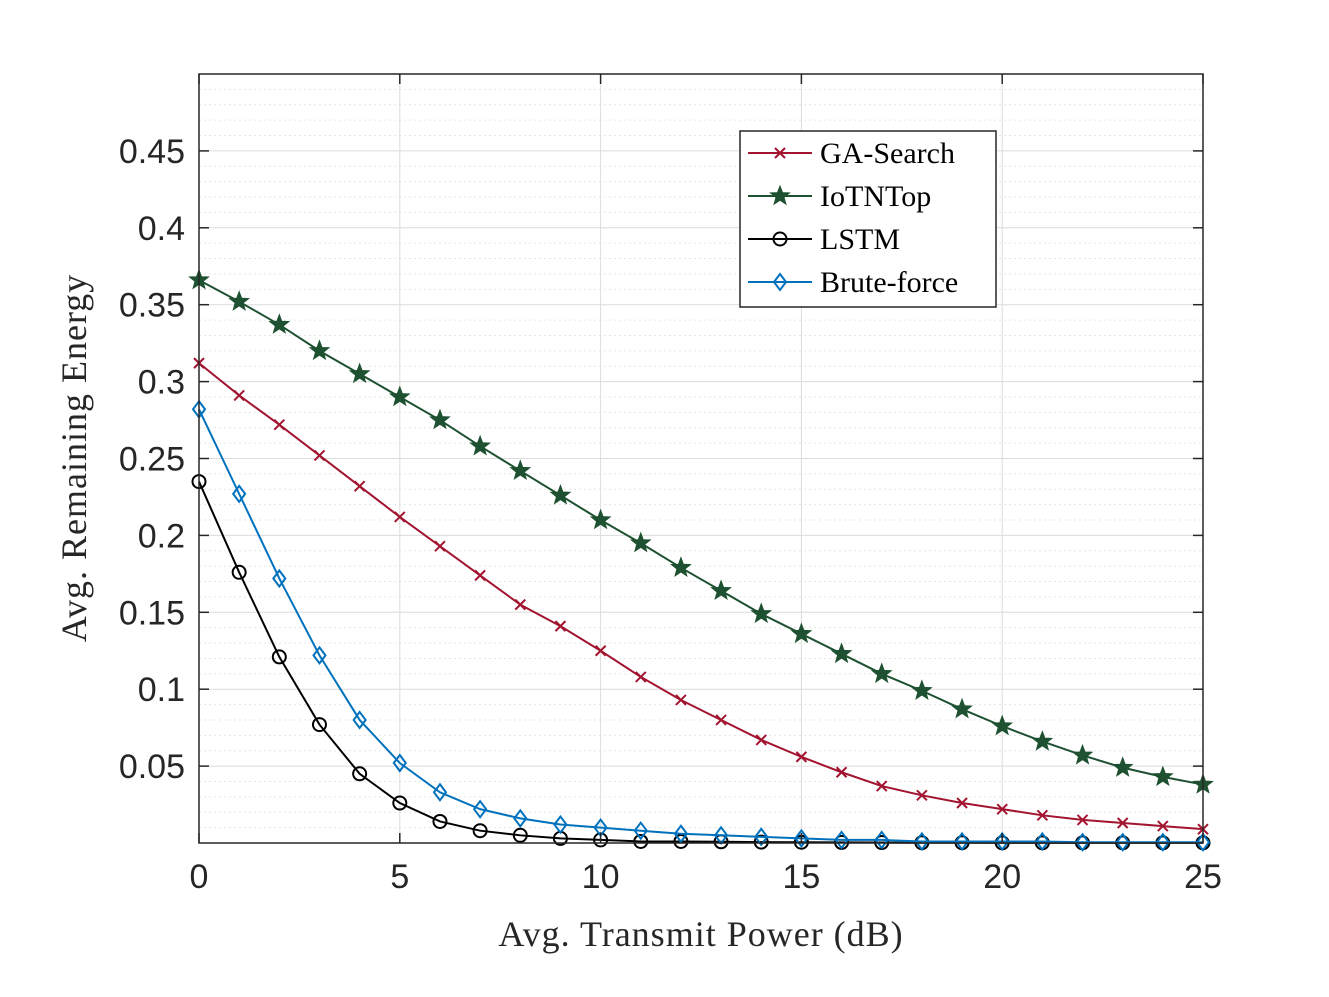 The image size is (1329, 997). What do you see at coordinates (1002, 877) in the screenshot?
I see `x-tick-label: 20` at bounding box center [1002, 877].